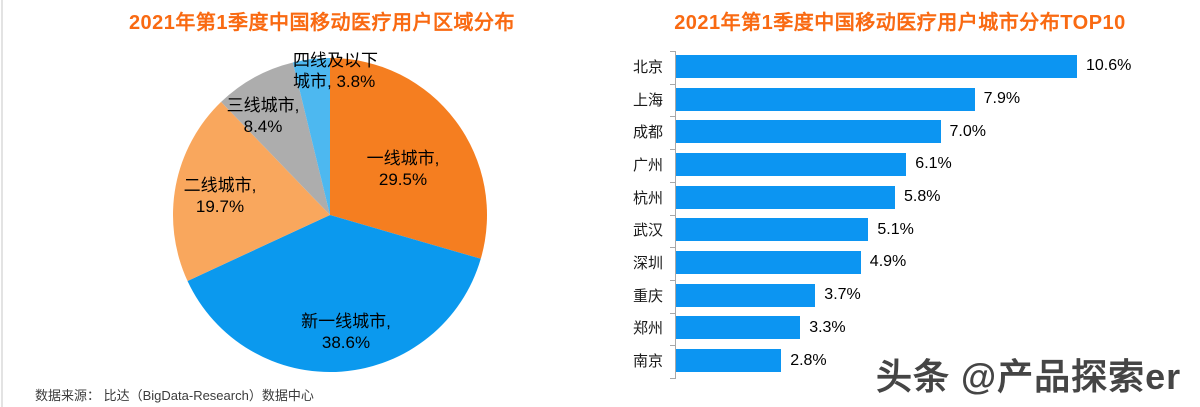  What do you see at coordinates (728, 361) in the screenshot?
I see `bar-南京` at bounding box center [728, 361].